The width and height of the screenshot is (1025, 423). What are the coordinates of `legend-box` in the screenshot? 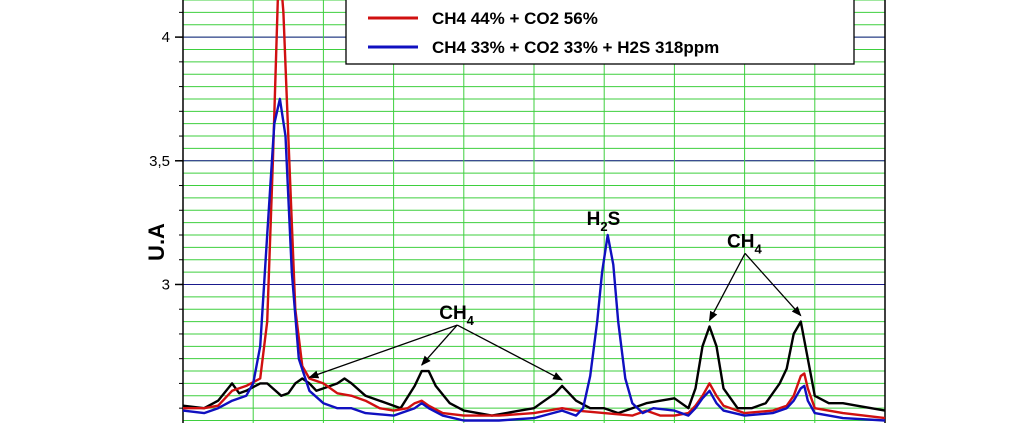 It's located at (600, 32).